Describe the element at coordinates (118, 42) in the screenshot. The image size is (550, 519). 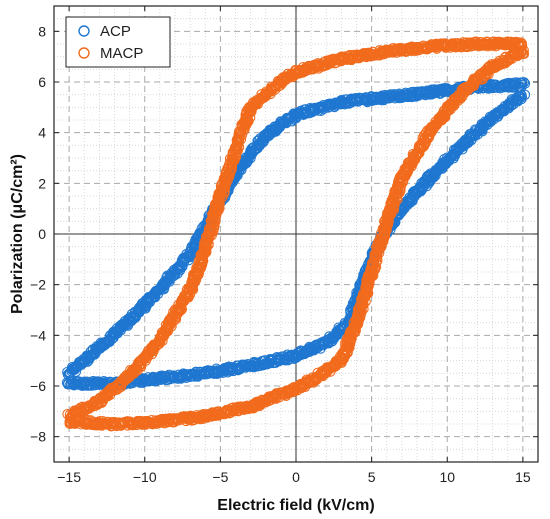
I see `legend: ACP MACP` at that location.